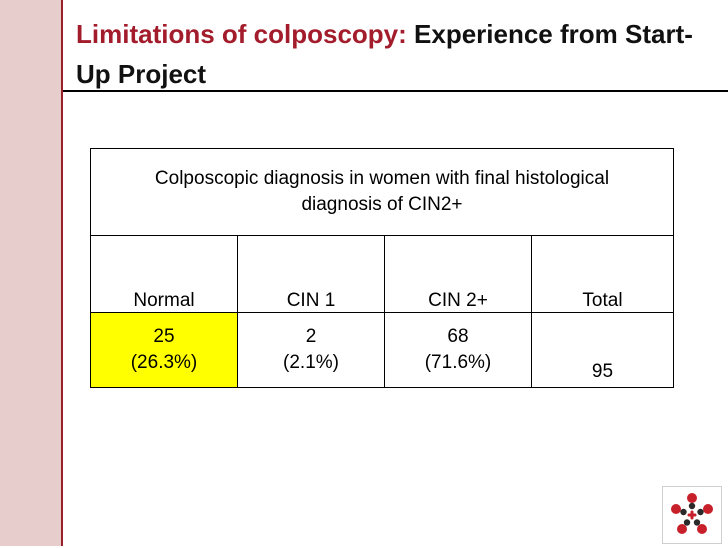 The height and width of the screenshot is (548, 728). Describe the element at coordinates (382, 204) in the screenshot. I see `table-caption-line-2: diagnosis of CIN2+` at that location.